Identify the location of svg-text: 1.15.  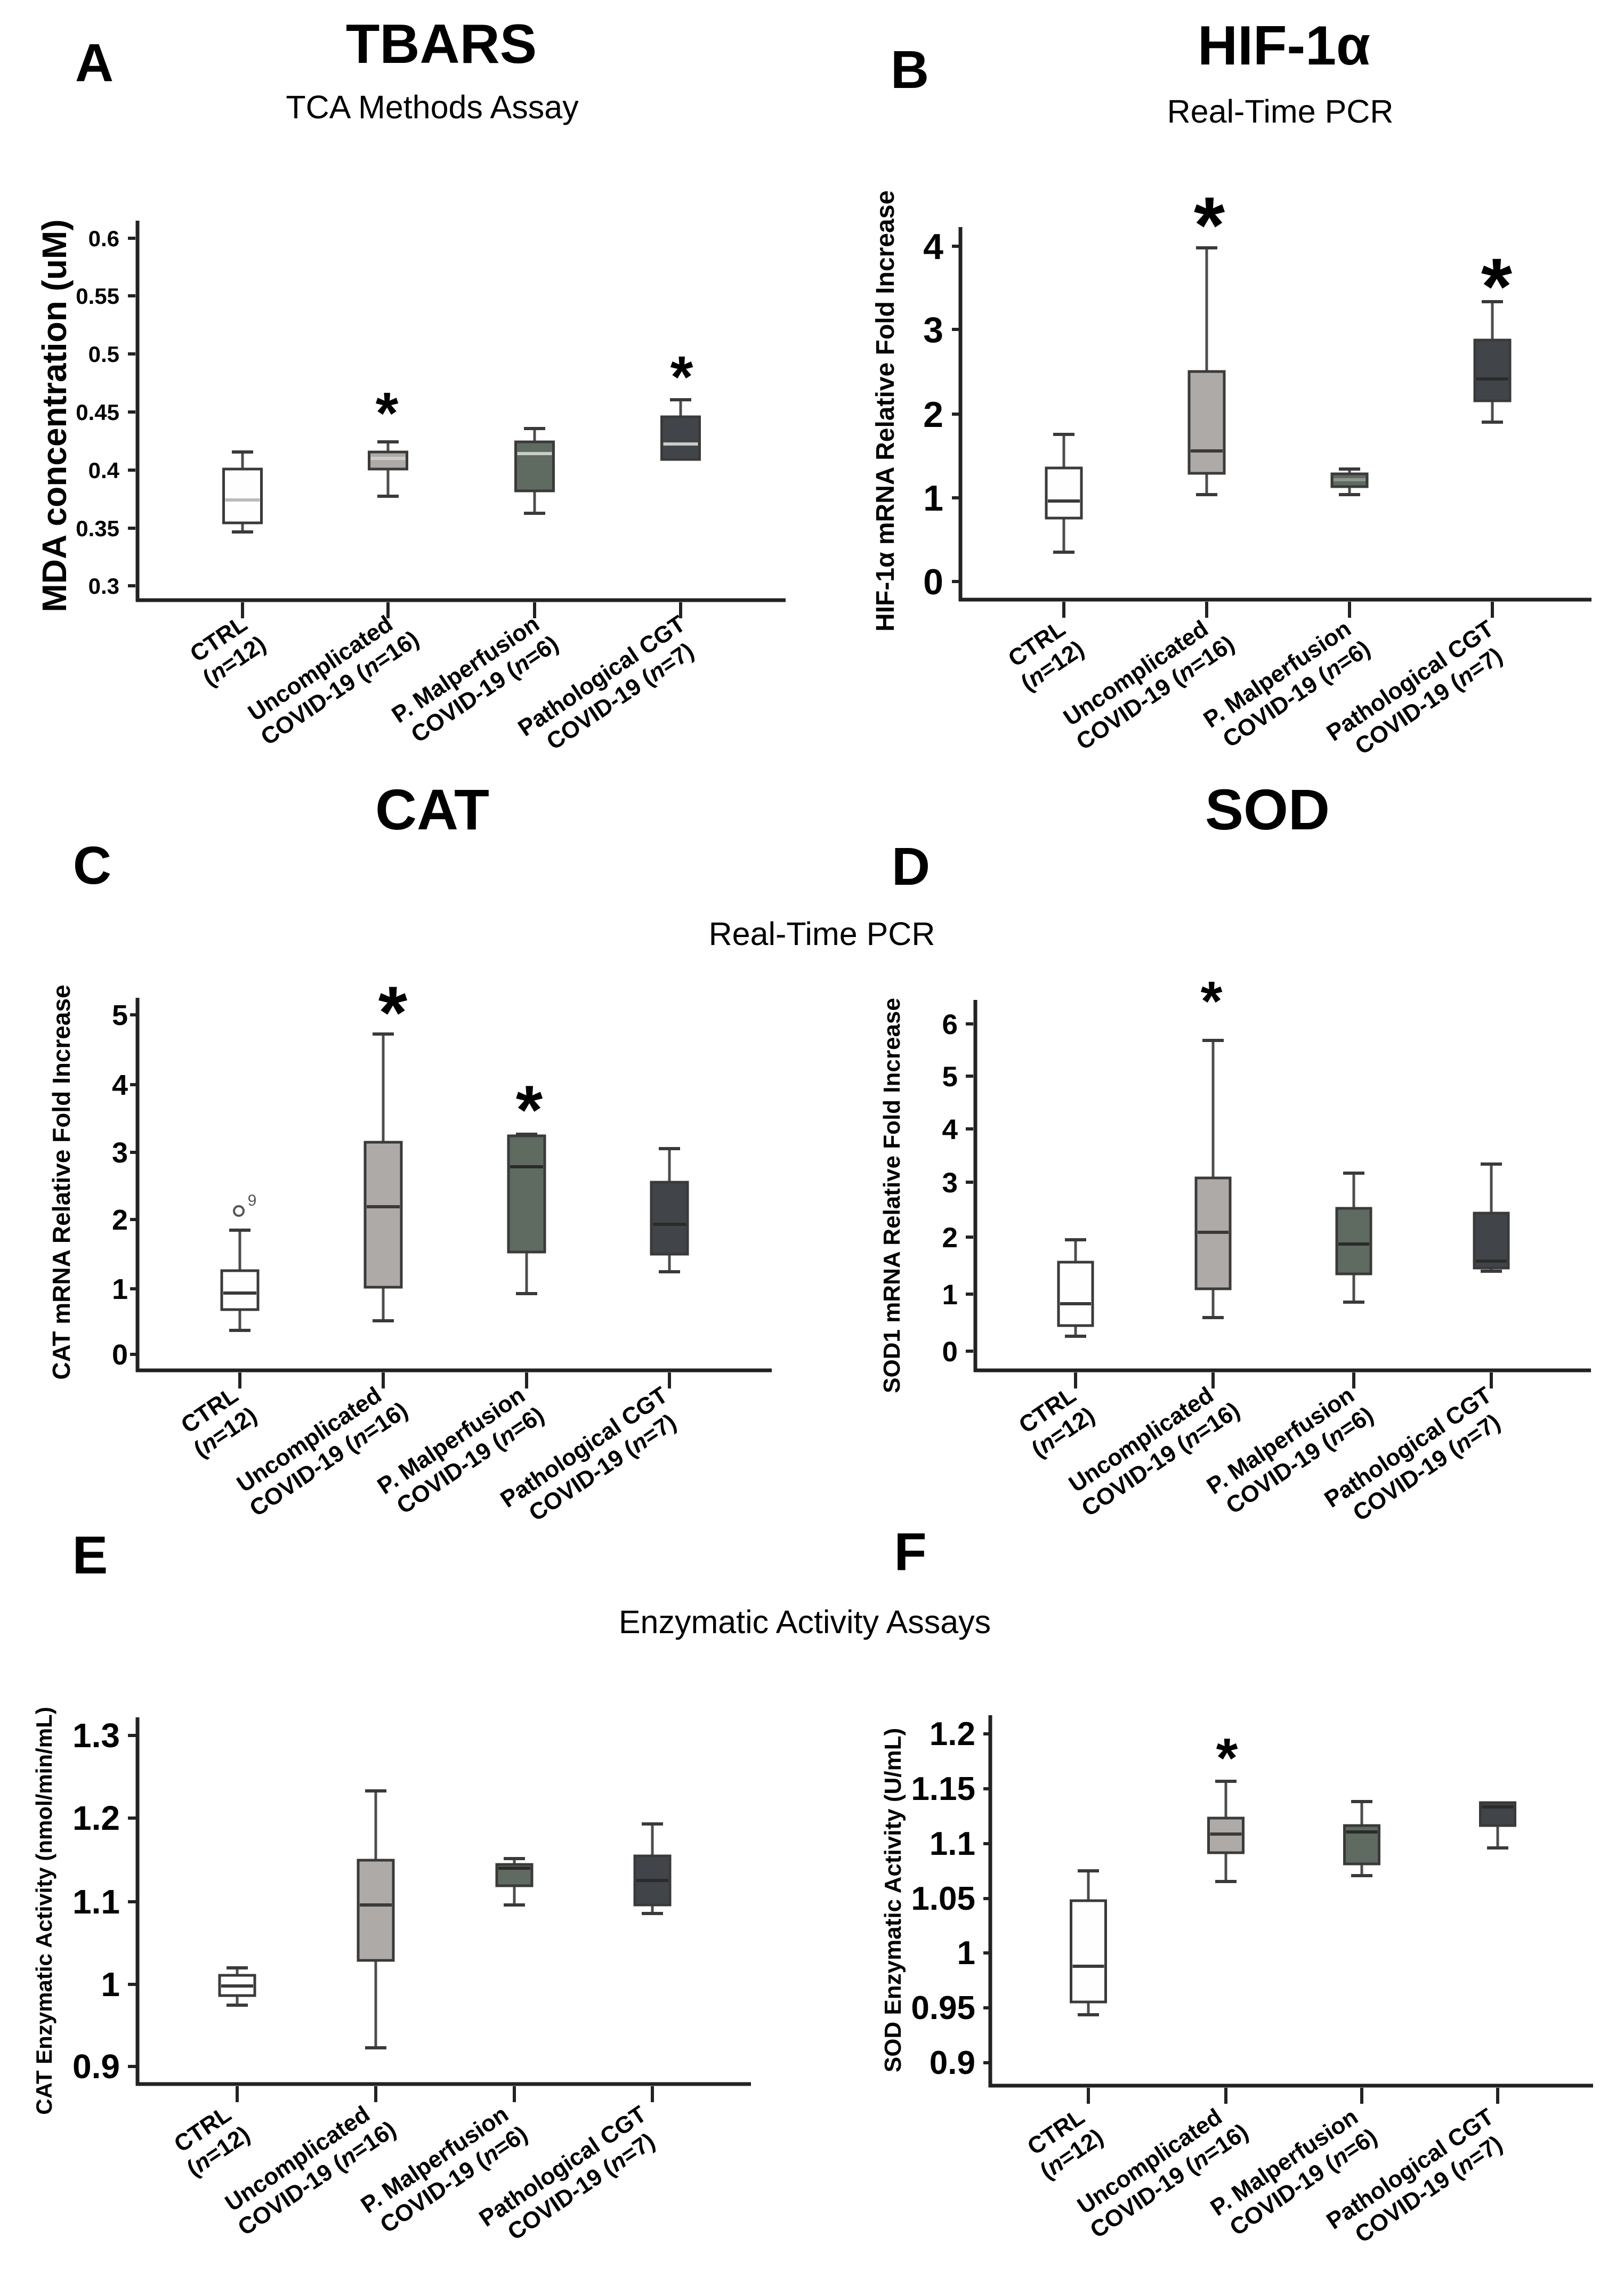
(943, 1789).